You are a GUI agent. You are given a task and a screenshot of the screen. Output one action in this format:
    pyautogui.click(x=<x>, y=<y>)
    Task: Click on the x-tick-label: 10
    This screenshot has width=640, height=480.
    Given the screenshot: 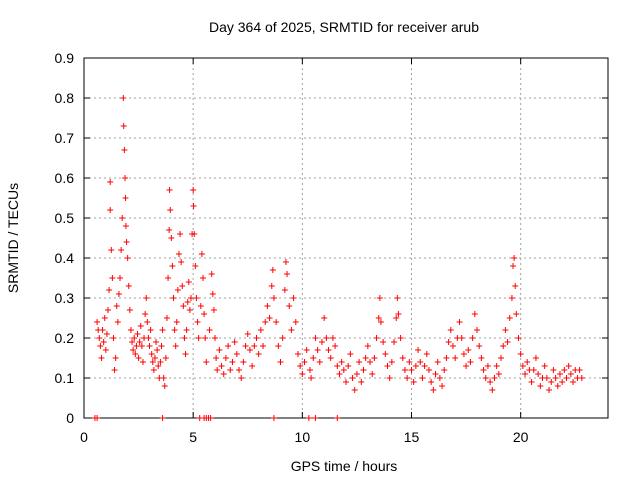 What is the action you would take?
    pyautogui.click(x=303, y=437)
    